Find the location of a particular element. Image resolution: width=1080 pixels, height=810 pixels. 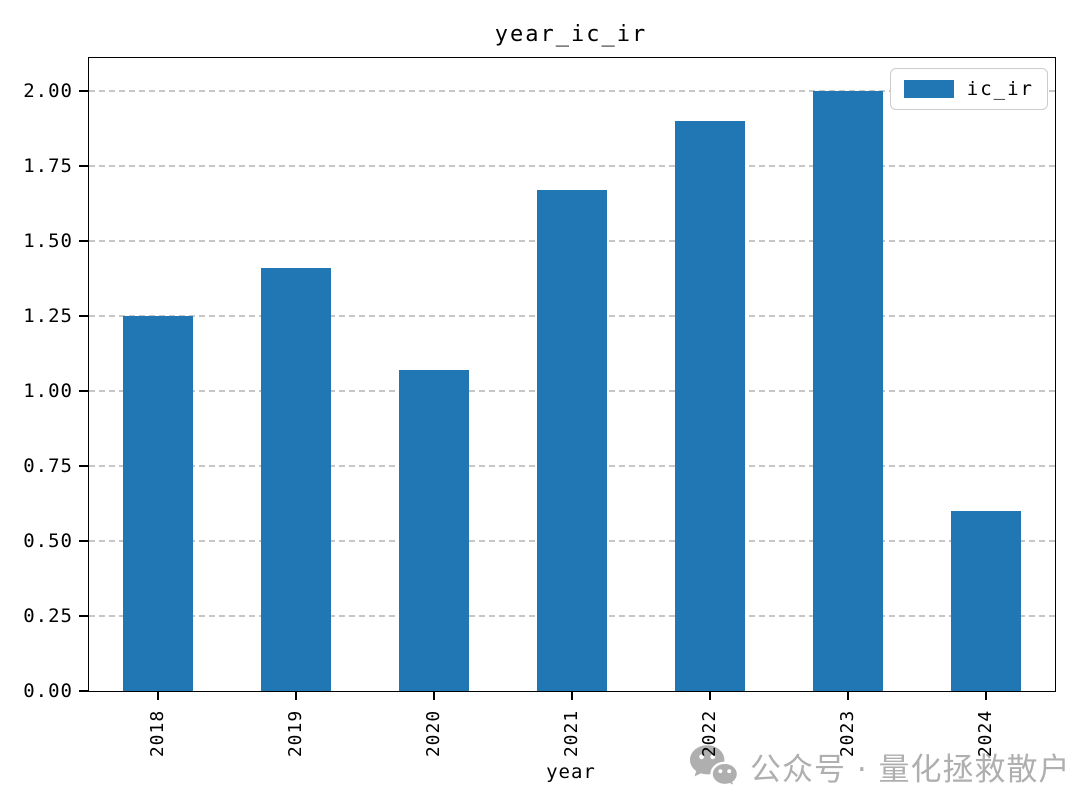

x-tick-label-text: 2023 is located at coordinates (848, 733).